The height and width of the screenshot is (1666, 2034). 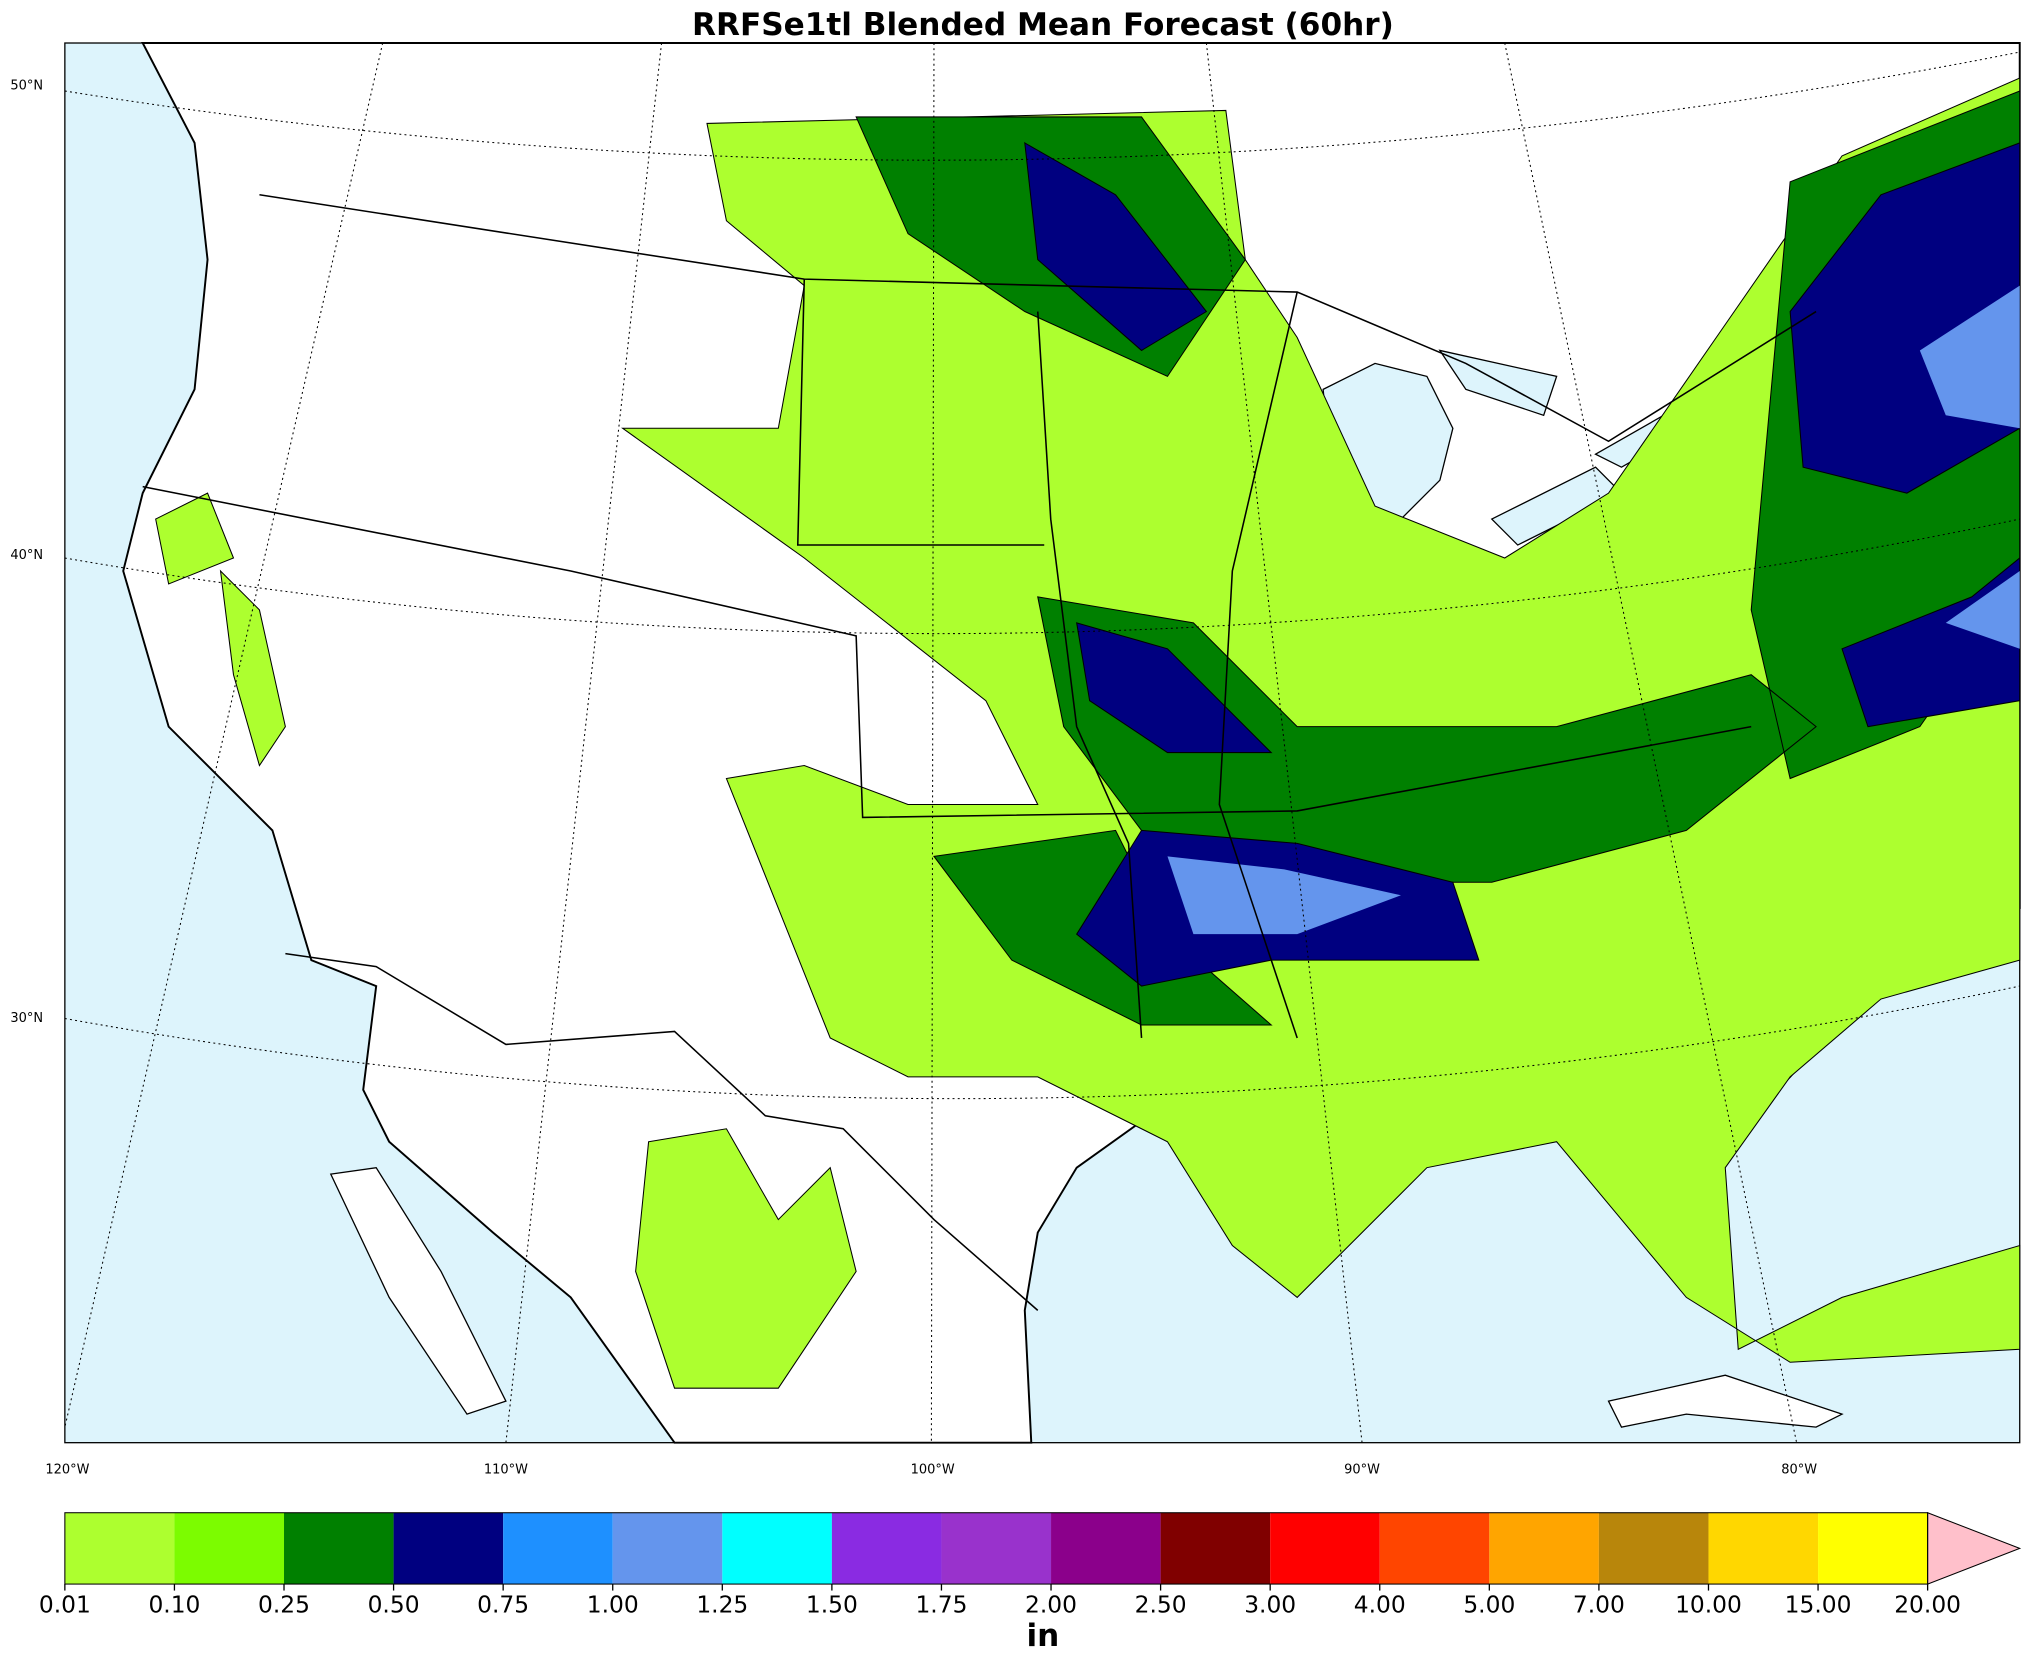 What do you see at coordinates (1708, 1605) in the screenshot?
I see `colorbar-tick-label: 10.00` at bounding box center [1708, 1605].